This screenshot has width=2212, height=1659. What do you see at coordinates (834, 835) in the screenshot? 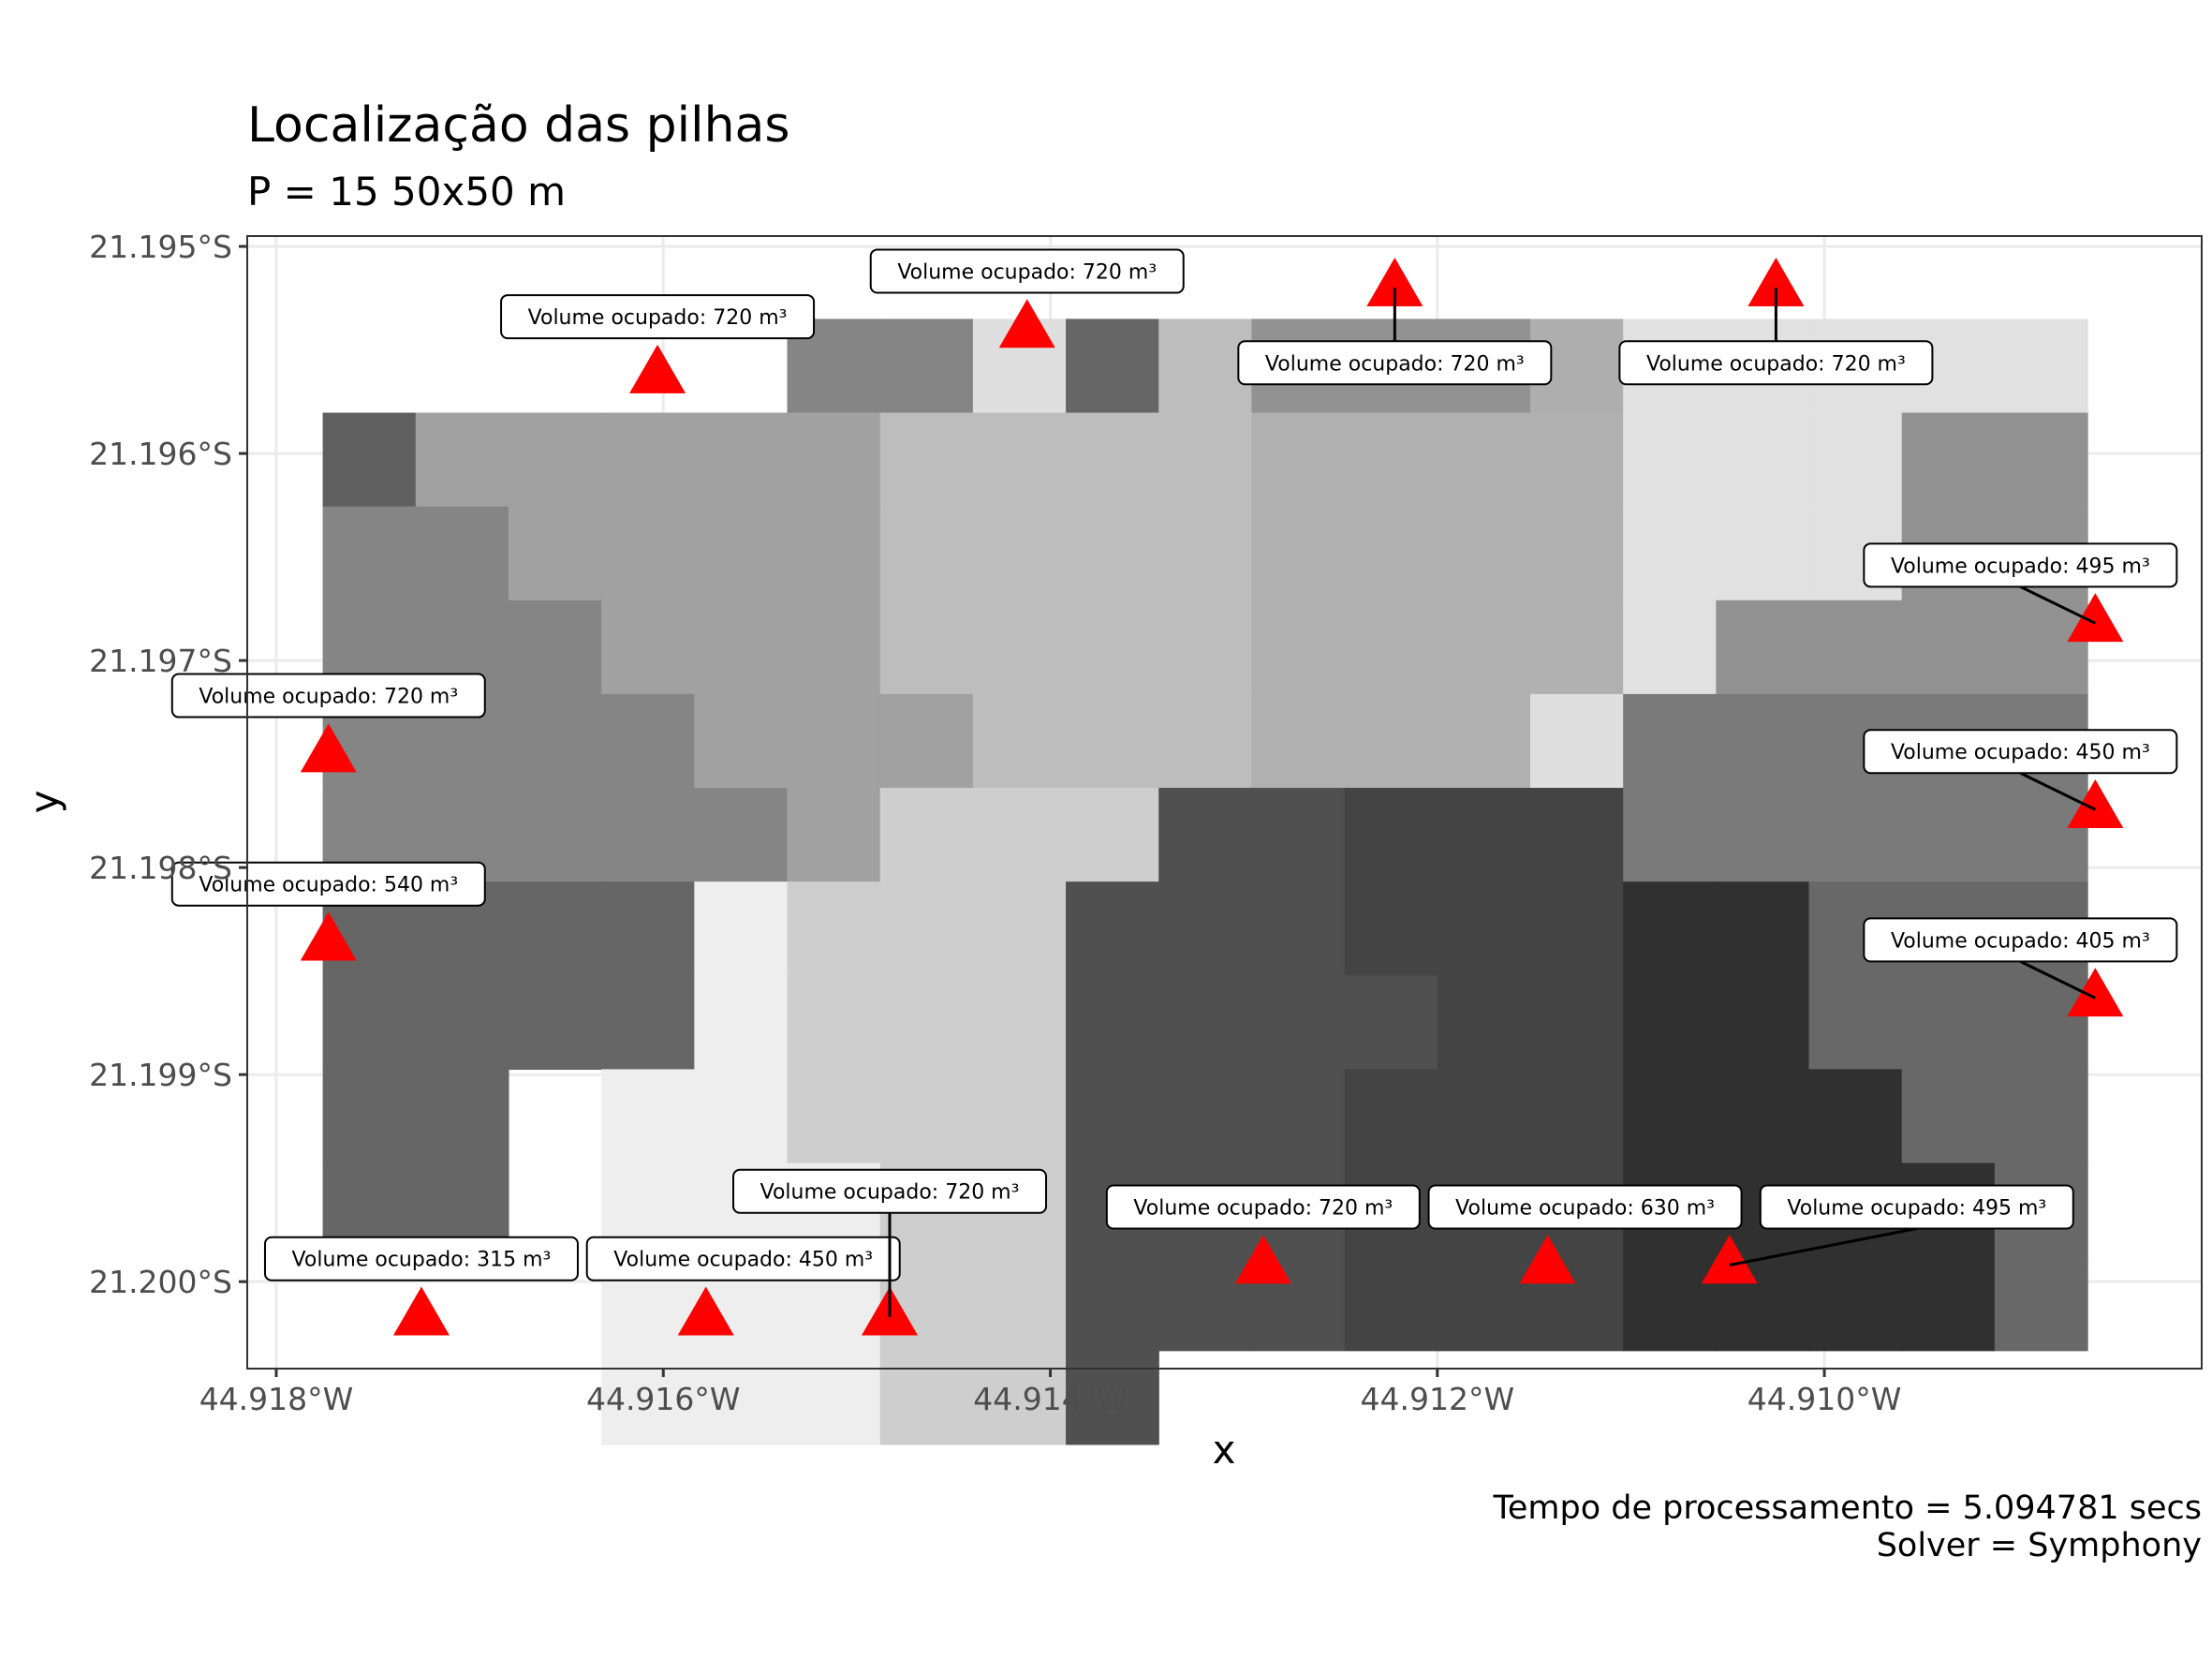
I see `tile-r5-c5` at bounding box center [834, 835].